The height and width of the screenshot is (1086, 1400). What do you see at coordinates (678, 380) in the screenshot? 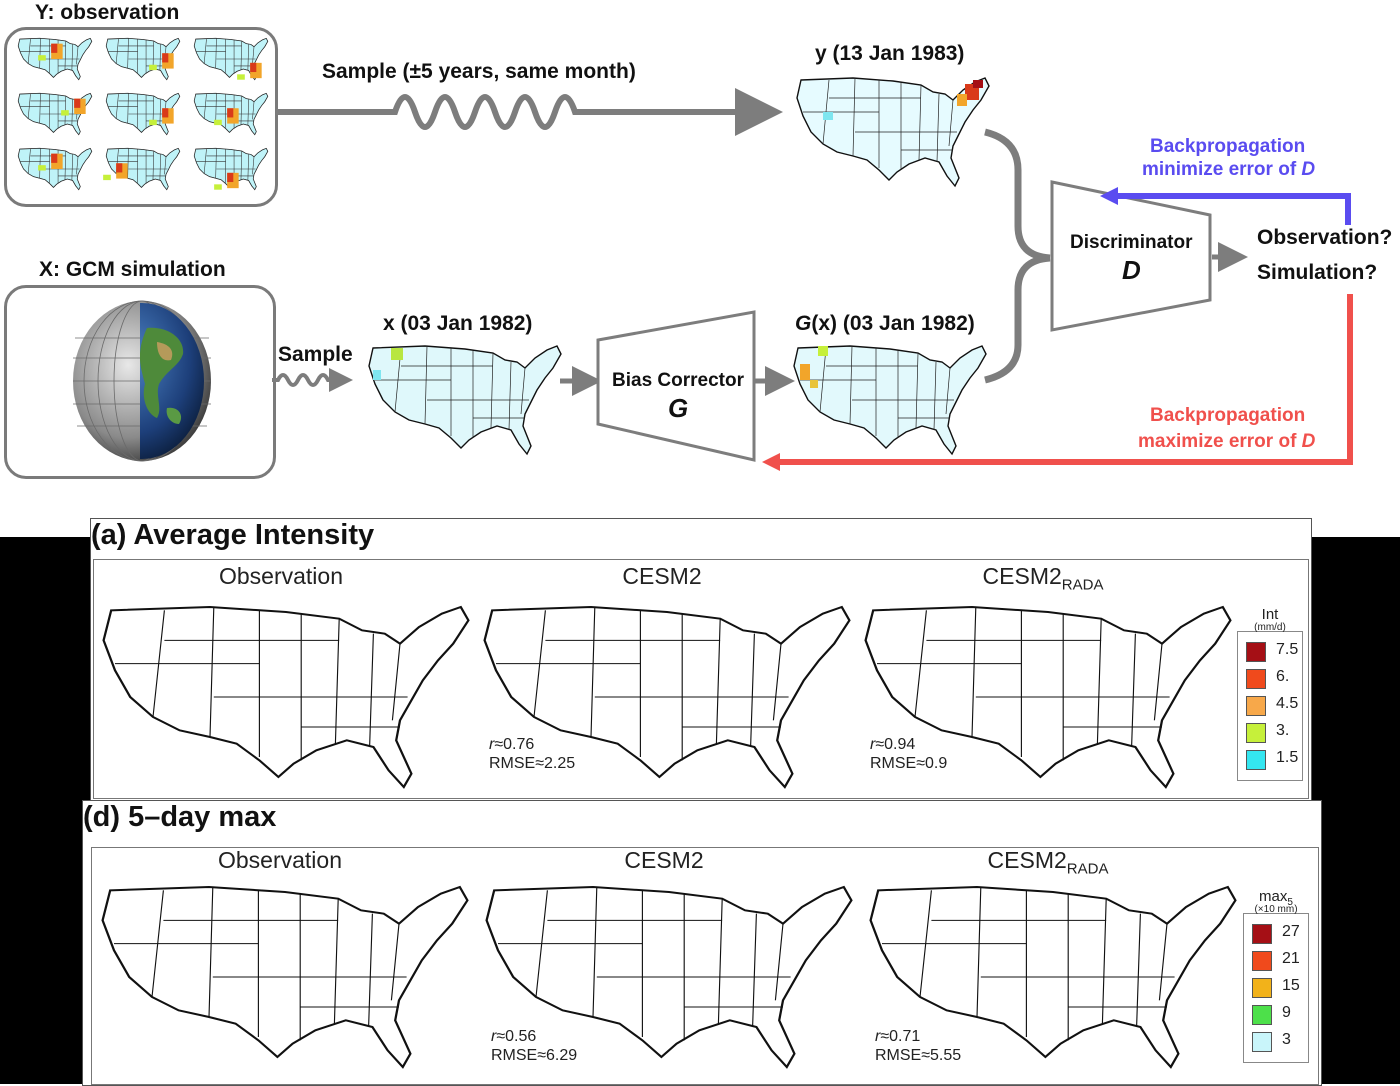
I see `bias-corrector-label: Bias Corrector` at bounding box center [678, 380].